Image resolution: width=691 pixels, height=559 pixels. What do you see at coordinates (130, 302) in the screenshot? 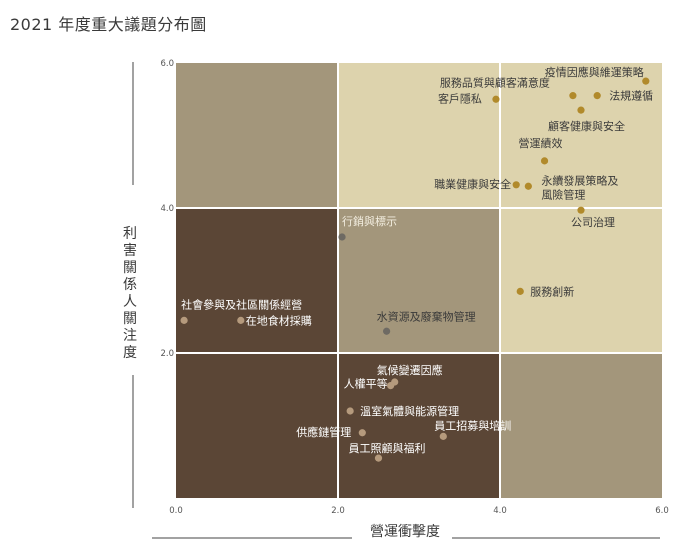
I see `y-axis-label-char: 人` at bounding box center [130, 302].